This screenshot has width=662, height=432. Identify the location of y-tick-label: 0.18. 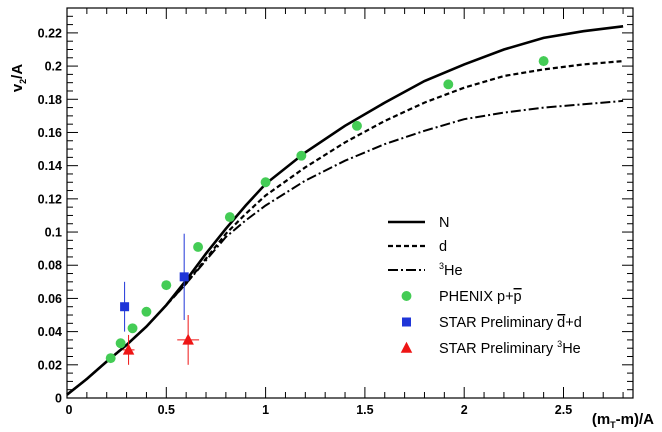
(50, 100).